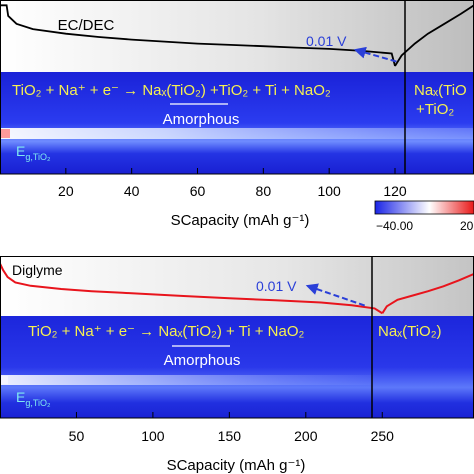  I want to click on top-x-tick-label-0: 20, so click(66, 191).